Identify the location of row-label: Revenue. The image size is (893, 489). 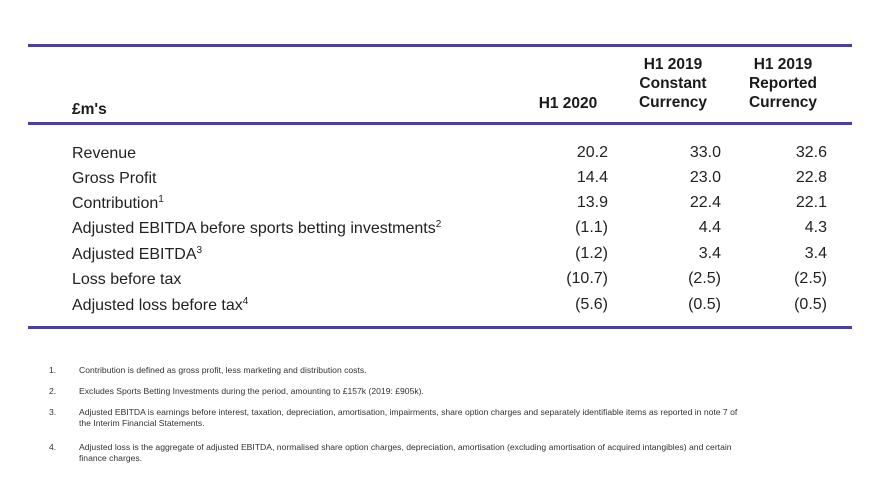
(104, 153).